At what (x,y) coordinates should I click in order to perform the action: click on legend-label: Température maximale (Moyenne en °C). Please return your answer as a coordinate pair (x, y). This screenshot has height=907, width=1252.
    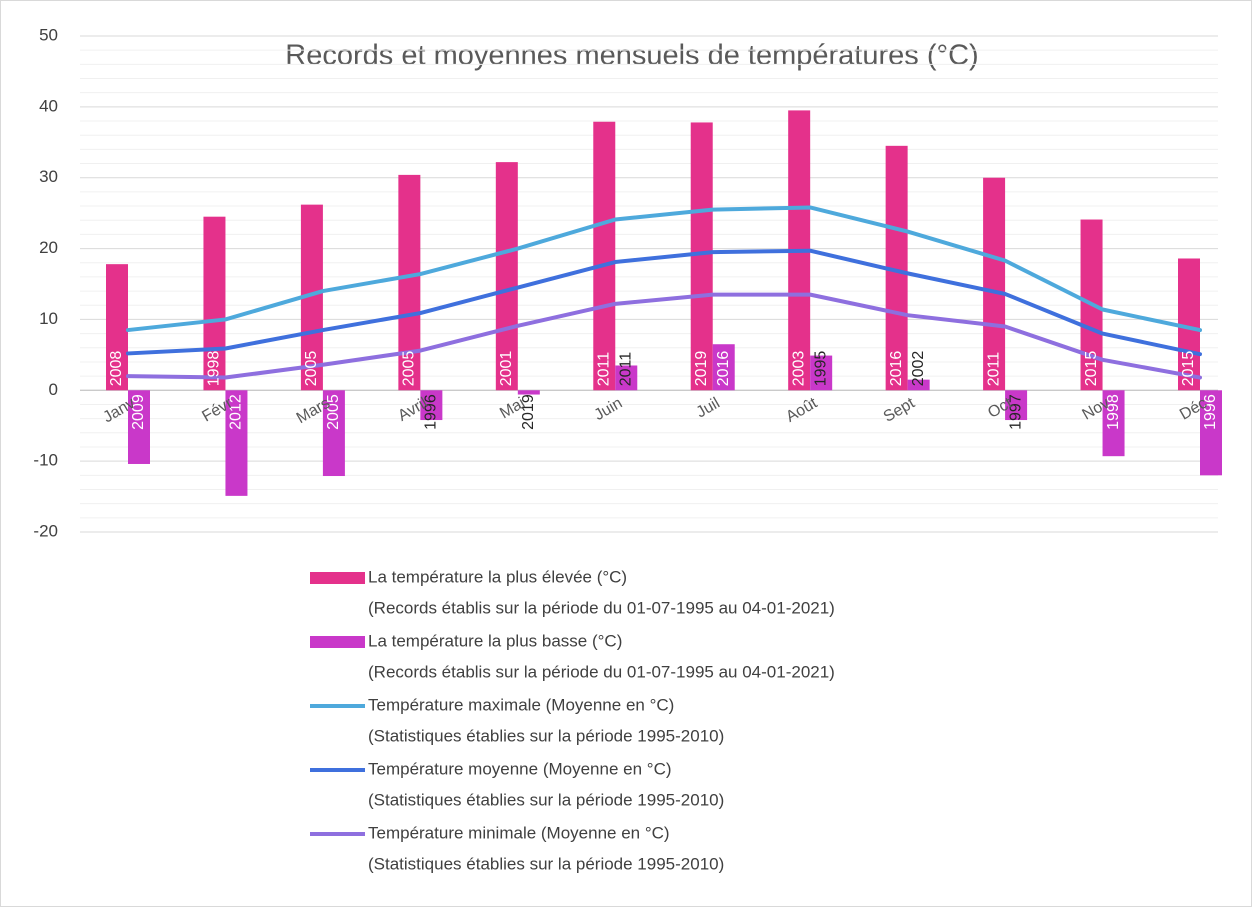
    Looking at the image, I should click on (521, 704).